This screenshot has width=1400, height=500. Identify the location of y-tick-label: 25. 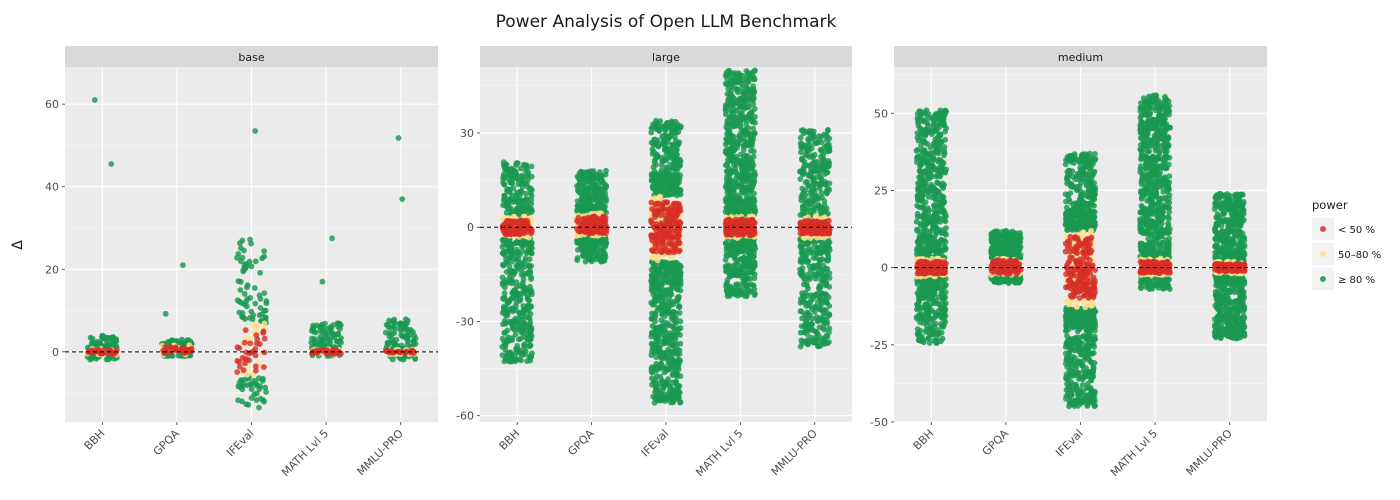
(881, 190).